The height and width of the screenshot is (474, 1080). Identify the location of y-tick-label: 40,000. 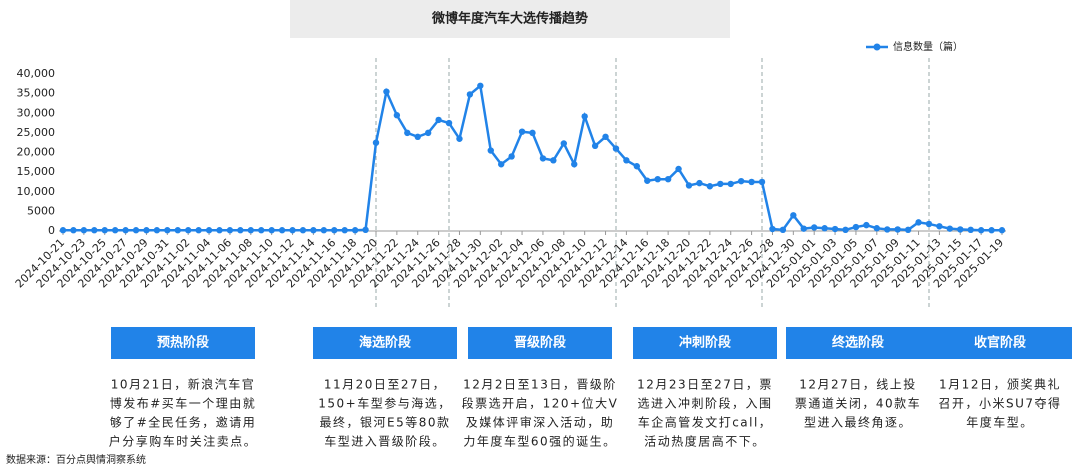
(36, 73).